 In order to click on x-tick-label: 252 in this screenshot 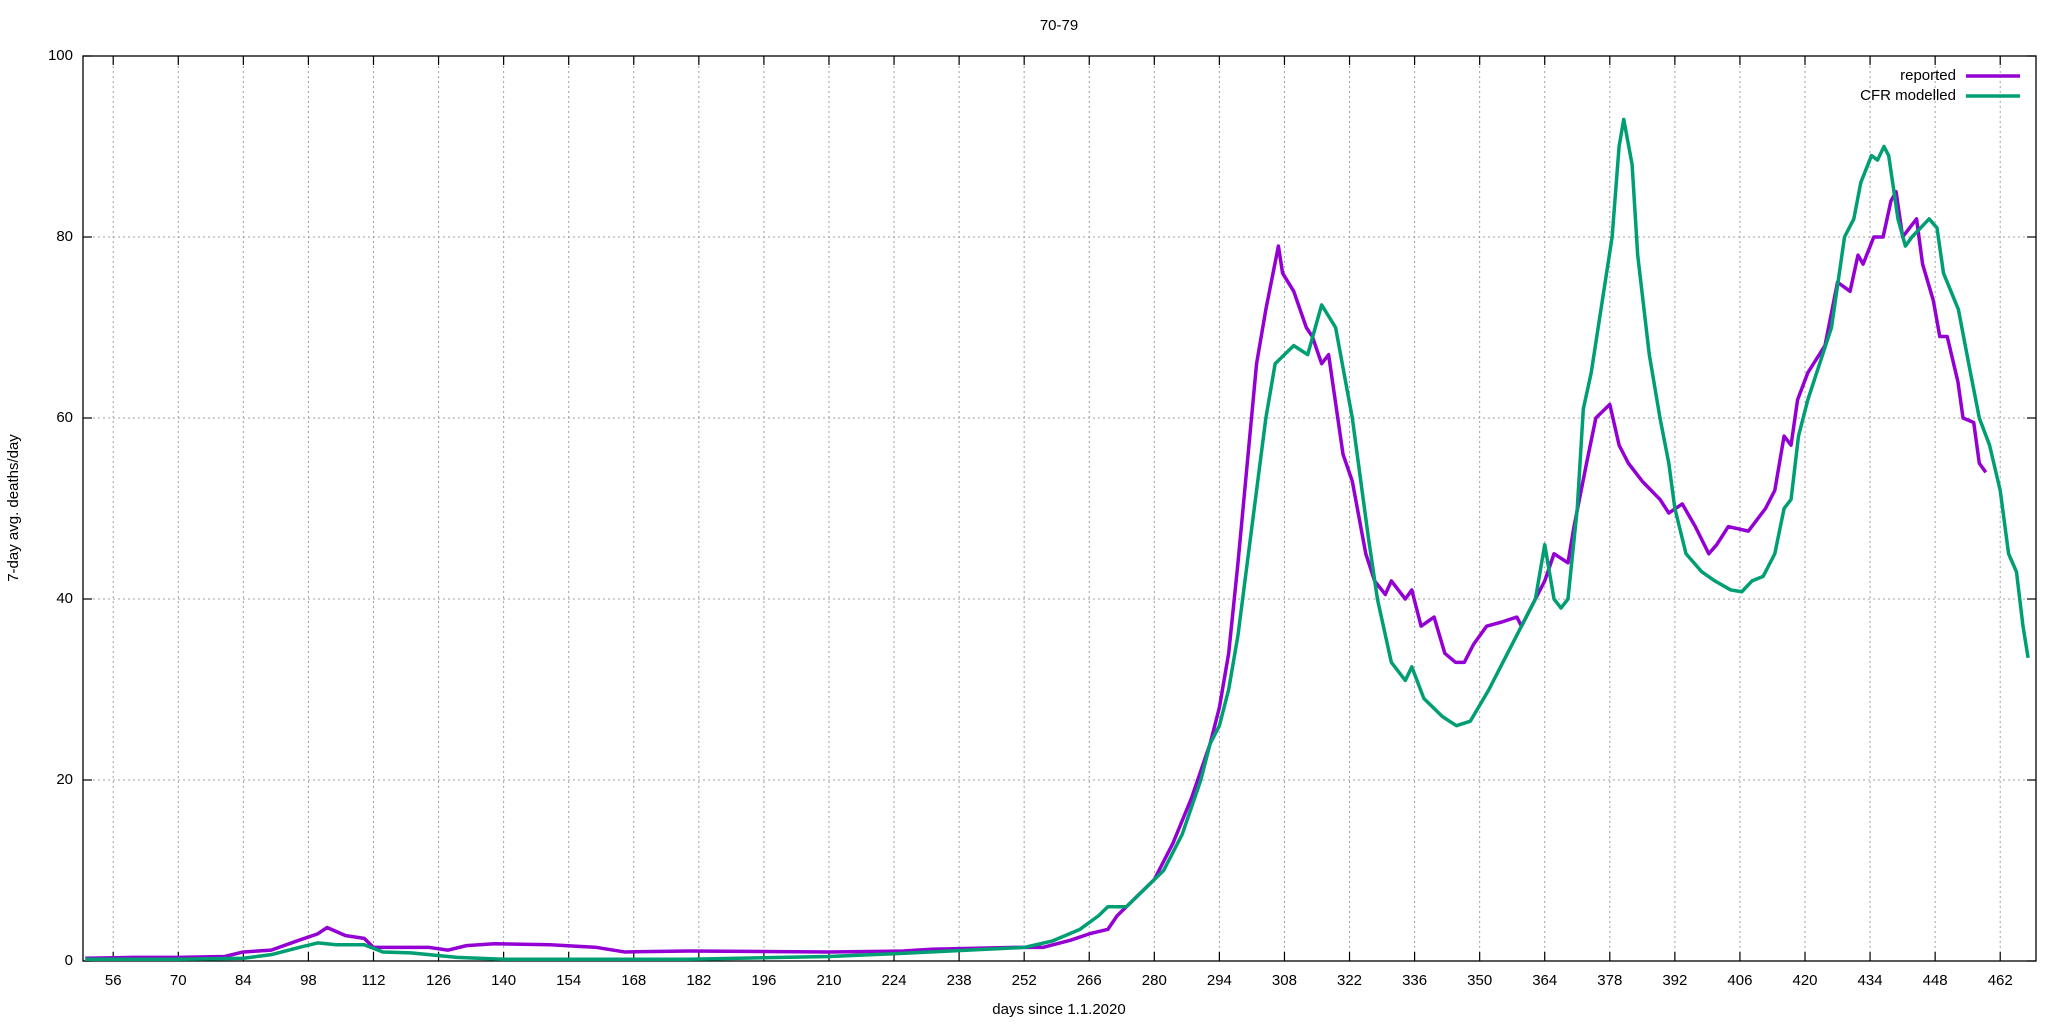, I will do `click(1024, 980)`.